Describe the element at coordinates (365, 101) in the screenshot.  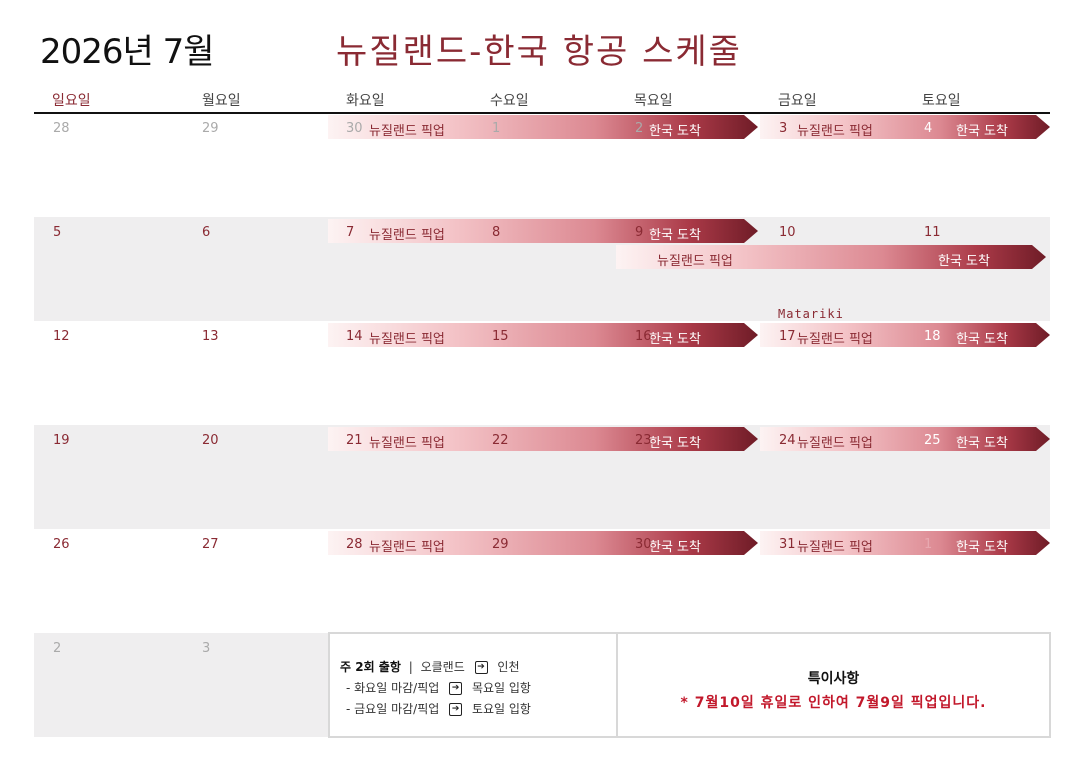
I see `weekday-tue: 화요일` at that location.